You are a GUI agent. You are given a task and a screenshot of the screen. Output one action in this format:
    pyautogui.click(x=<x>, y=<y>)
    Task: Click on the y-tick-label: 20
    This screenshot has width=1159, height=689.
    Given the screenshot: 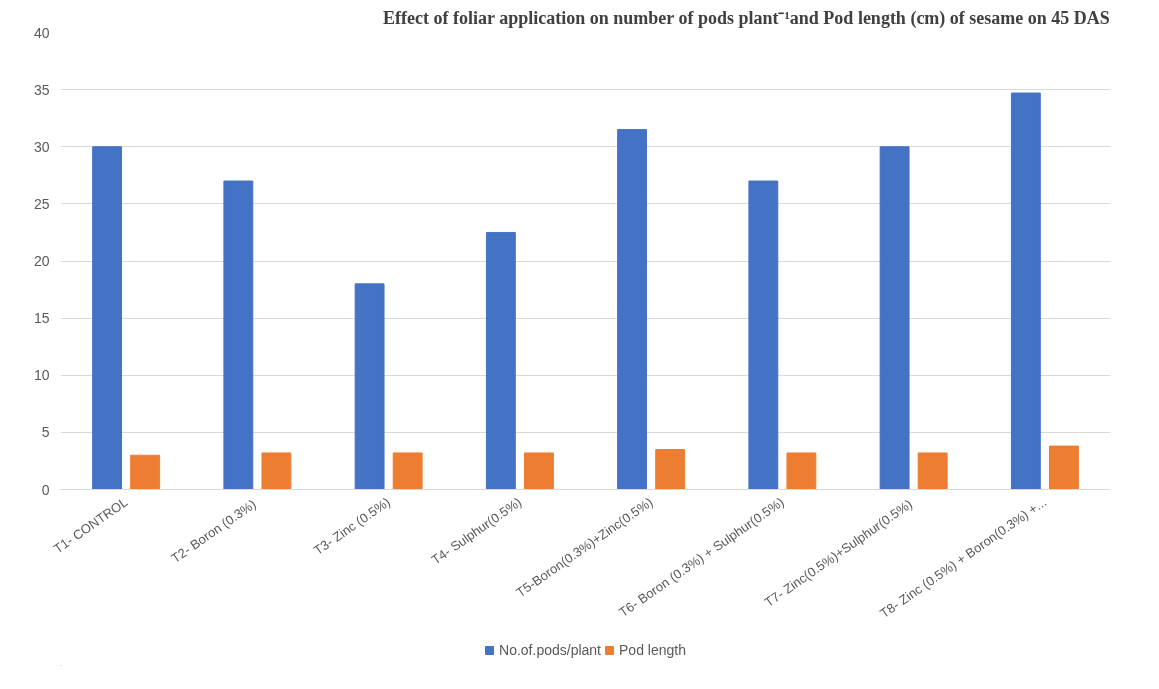 What is the action you would take?
    pyautogui.click(x=41, y=261)
    